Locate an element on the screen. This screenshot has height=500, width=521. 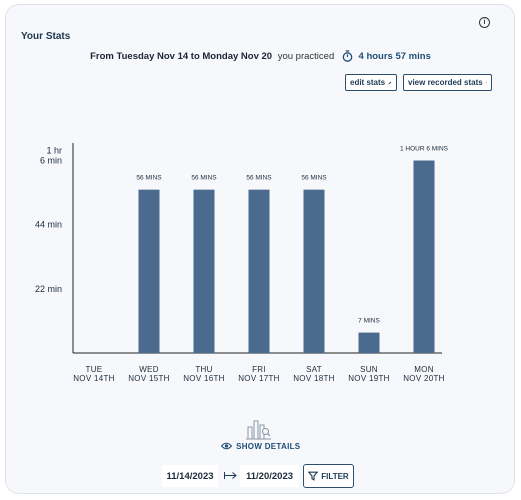
x-tick-label: SUN is located at coordinates (369, 369).